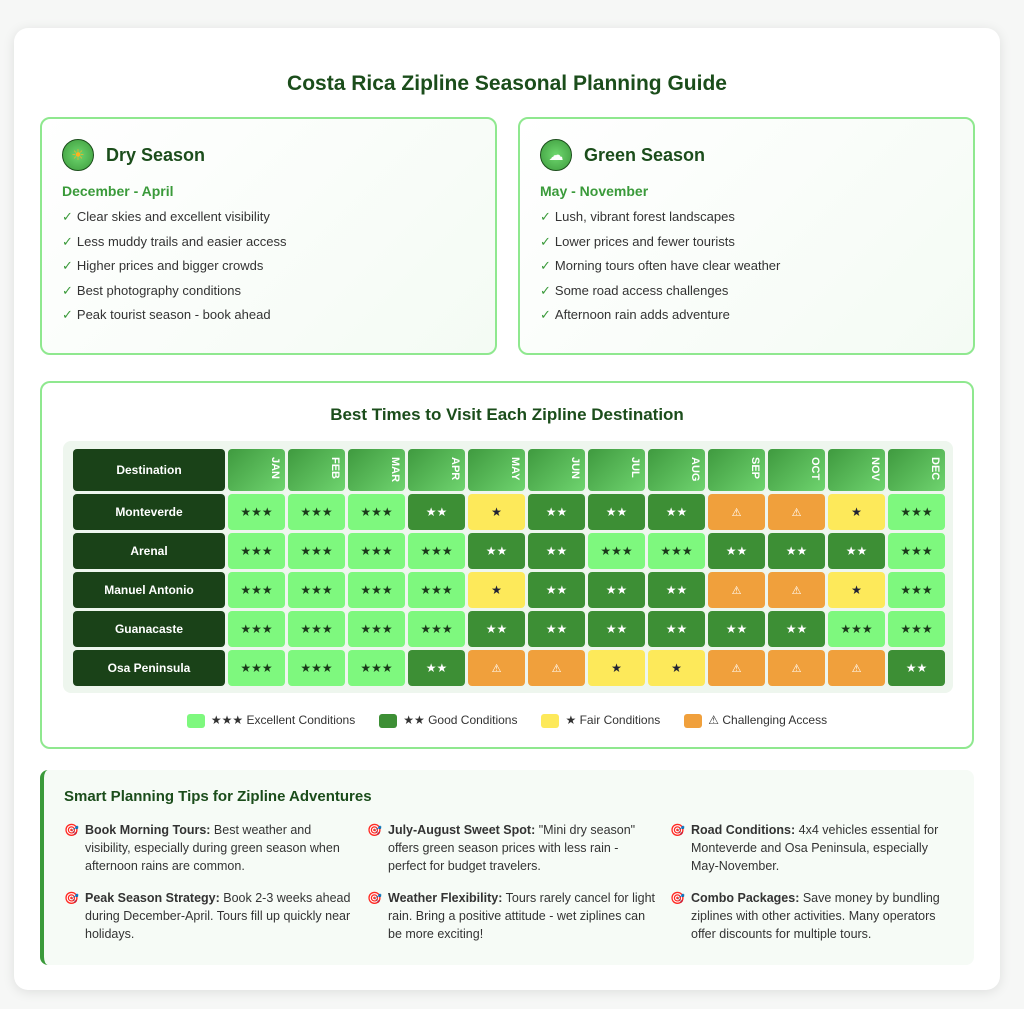 Image resolution: width=1024 pixels, height=1009 pixels. What do you see at coordinates (156, 154) in the screenshot?
I see `season-name: Dry Season` at bounding box center [156, 154].